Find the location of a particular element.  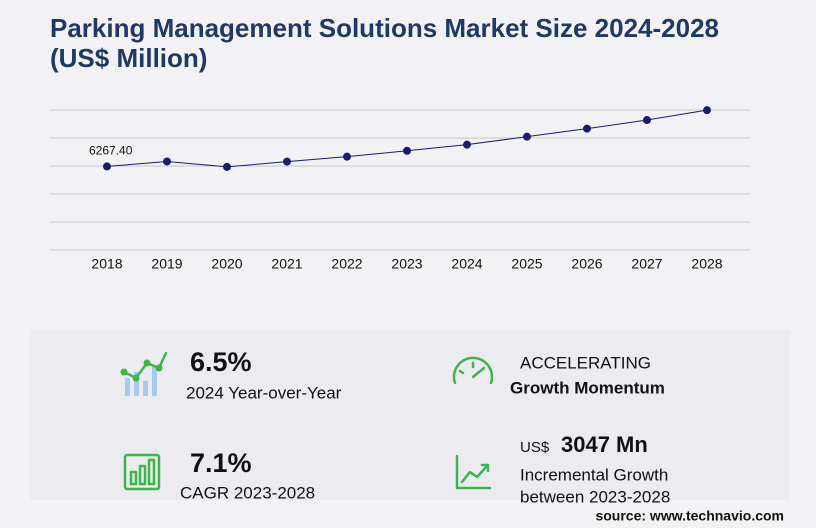

x-tick-label: 2021 is located at coordinates (286, 264).